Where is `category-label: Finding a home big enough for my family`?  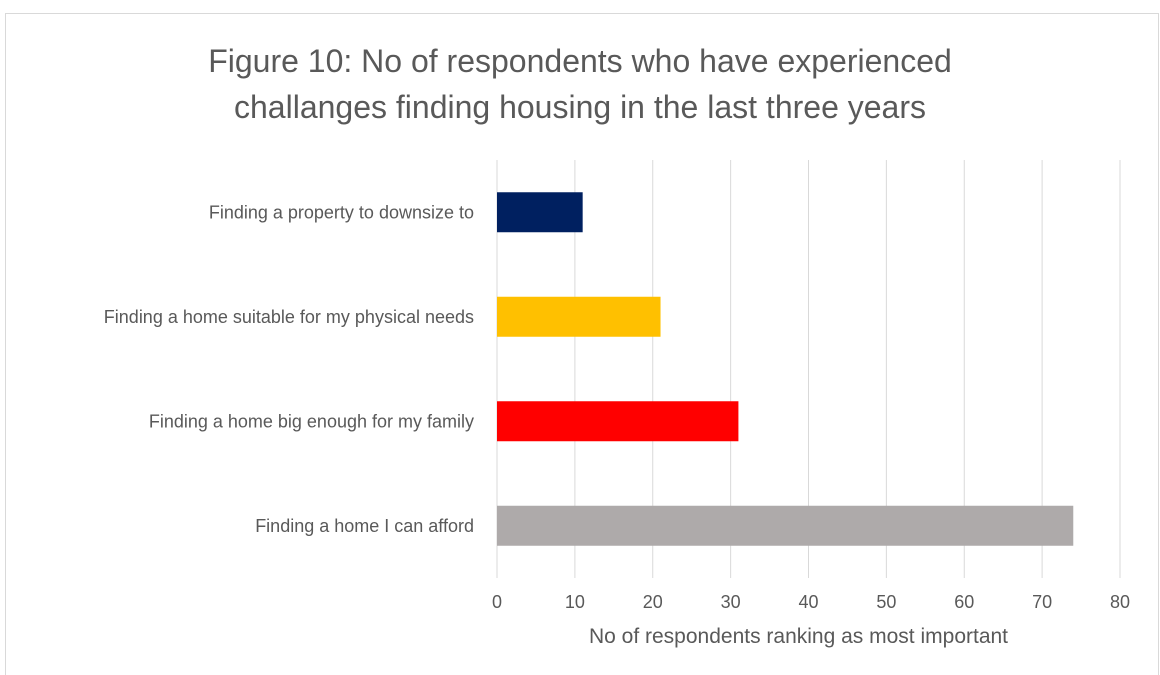 category-label: Finding a home big enough for my family is located at coordinates (311, 421).